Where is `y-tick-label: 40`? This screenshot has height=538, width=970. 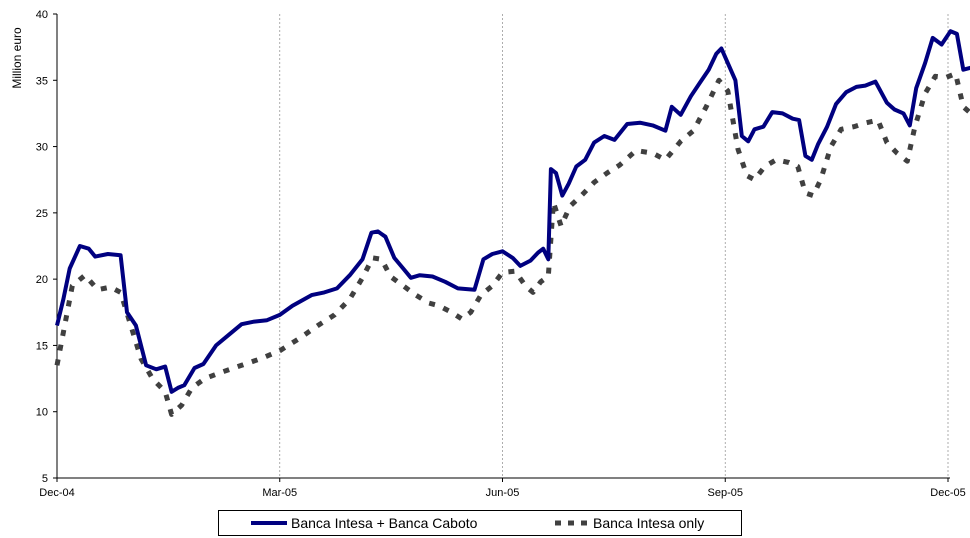
y-tick-label: 40 is located at coordinates (42, 15).